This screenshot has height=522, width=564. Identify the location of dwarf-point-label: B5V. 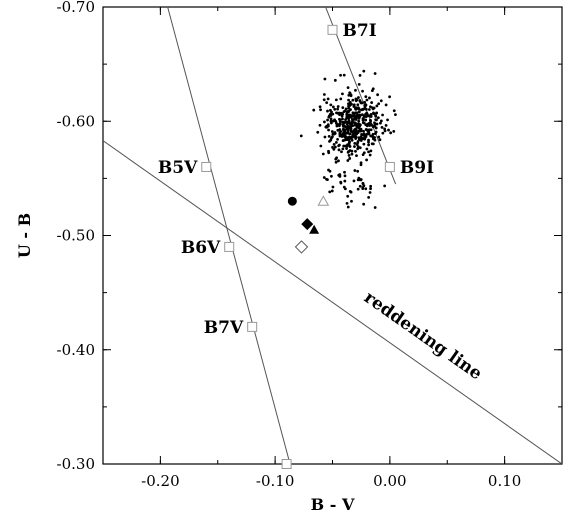
(178, 168).